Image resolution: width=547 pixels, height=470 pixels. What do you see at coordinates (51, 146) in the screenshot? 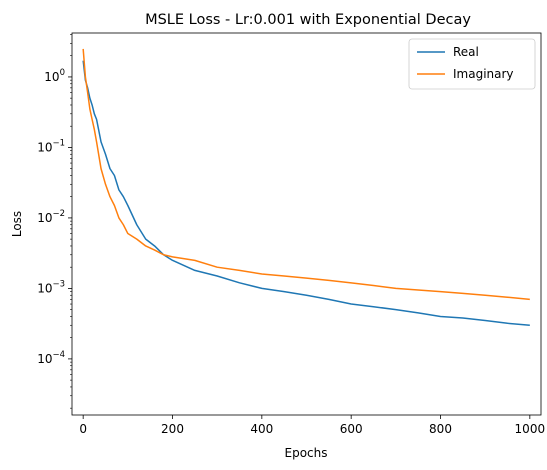
I see `y-tick-label: 10⁻¹` at bounding box center [51, 146].